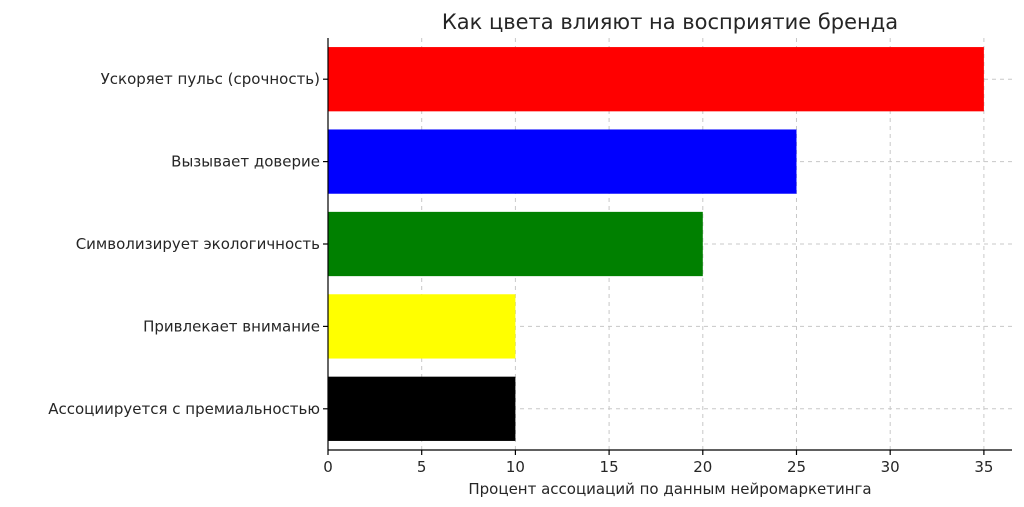 This screenshot has width=1024, height=507. I want to click on y-tick-label: Вызывает доверие, so click(245, 162).